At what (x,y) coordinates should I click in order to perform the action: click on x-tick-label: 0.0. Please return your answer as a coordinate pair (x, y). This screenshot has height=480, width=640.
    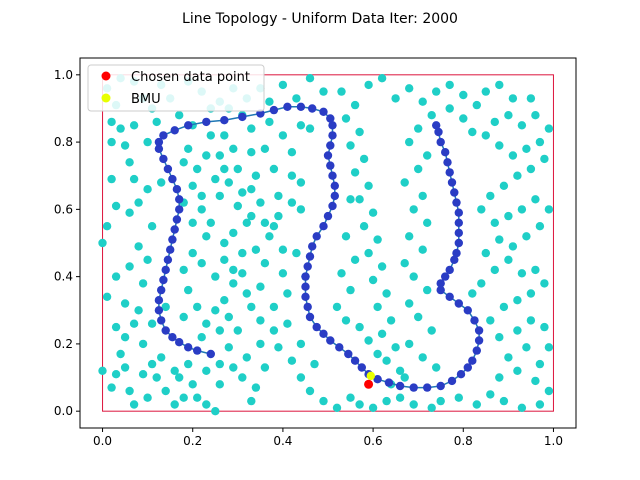
    Looking at the image, I should click on (102, 441).